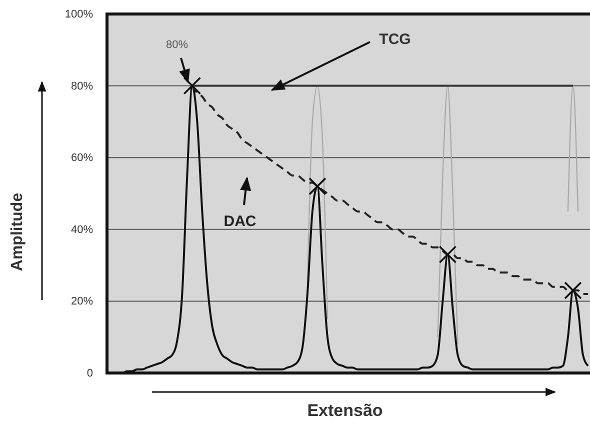 Image resolution: width=590 pixels, height=425 pixels. What do you see at coordinates (240, 221) in the screenshot?
I see `text: DAC` at bounding box center [240, 221].